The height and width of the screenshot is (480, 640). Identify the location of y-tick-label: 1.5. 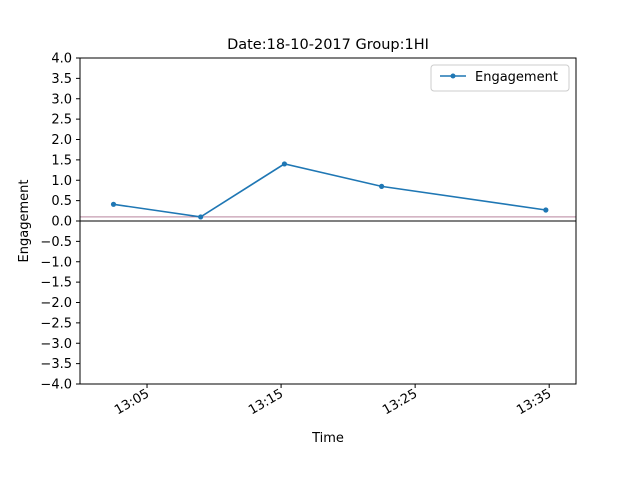
(61, 160).